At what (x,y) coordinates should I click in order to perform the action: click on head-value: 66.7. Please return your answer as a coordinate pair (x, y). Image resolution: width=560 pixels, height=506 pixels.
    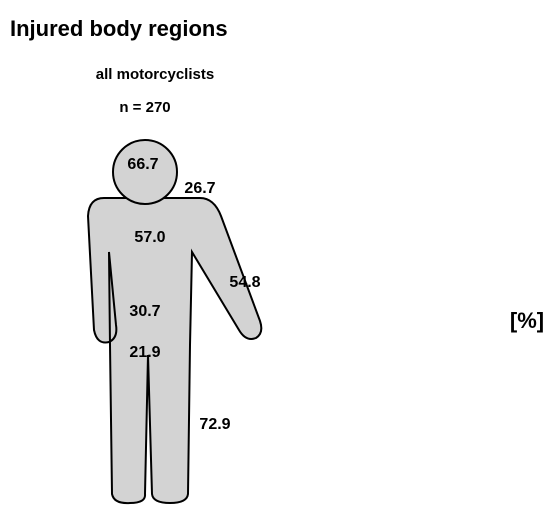
    Looking at the image, I should click on (142, 164).